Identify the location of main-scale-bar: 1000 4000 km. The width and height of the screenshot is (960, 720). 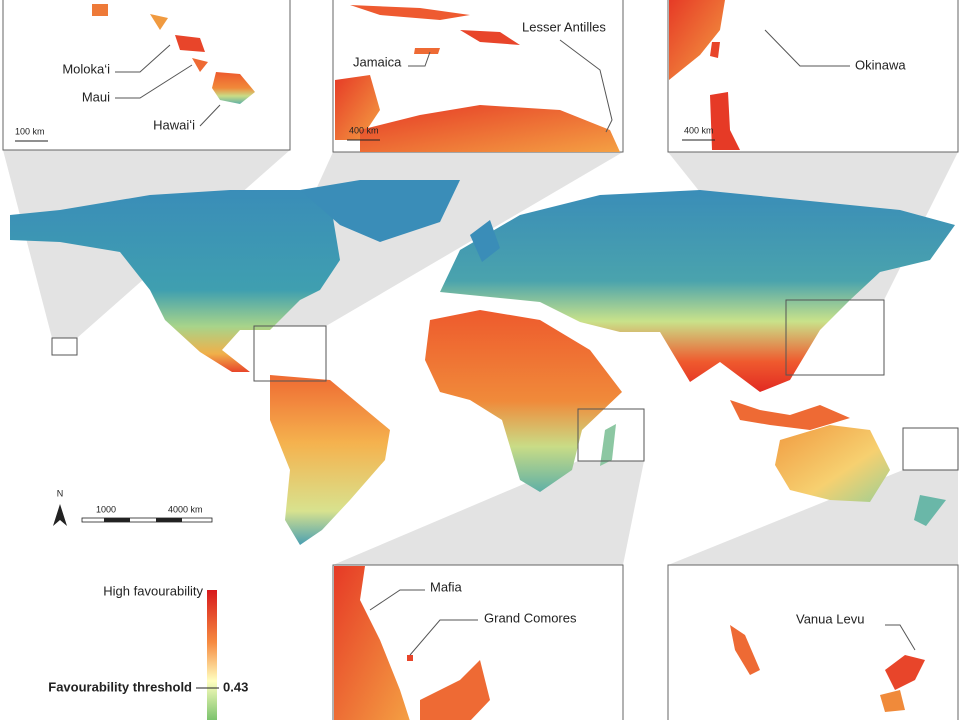
(147, 513).